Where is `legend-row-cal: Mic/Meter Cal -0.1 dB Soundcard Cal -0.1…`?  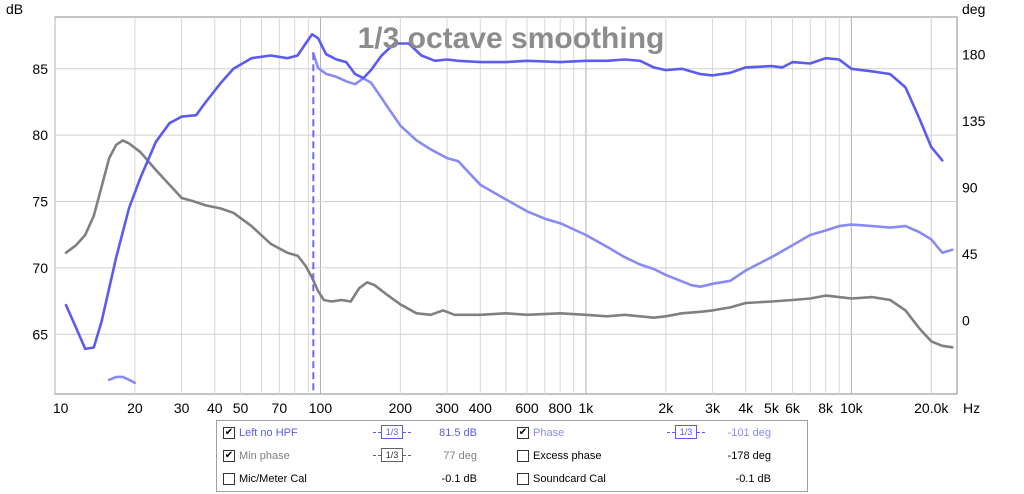
legend-row-cal: Mic/Meter Cal -0.1 dB Soundcard Cal -0.1… is located at coordinates (512, 480).